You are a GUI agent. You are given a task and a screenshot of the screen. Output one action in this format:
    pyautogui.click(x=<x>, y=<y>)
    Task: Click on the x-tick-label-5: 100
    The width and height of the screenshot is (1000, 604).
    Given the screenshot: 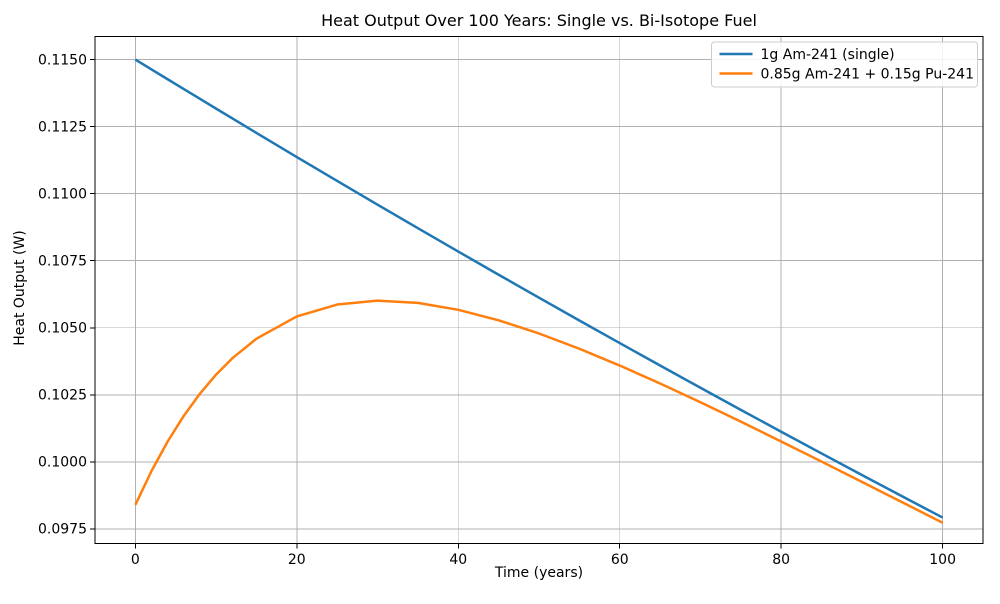 What is the action you would take?
    pyautogui.click(x=942, y=560)
    